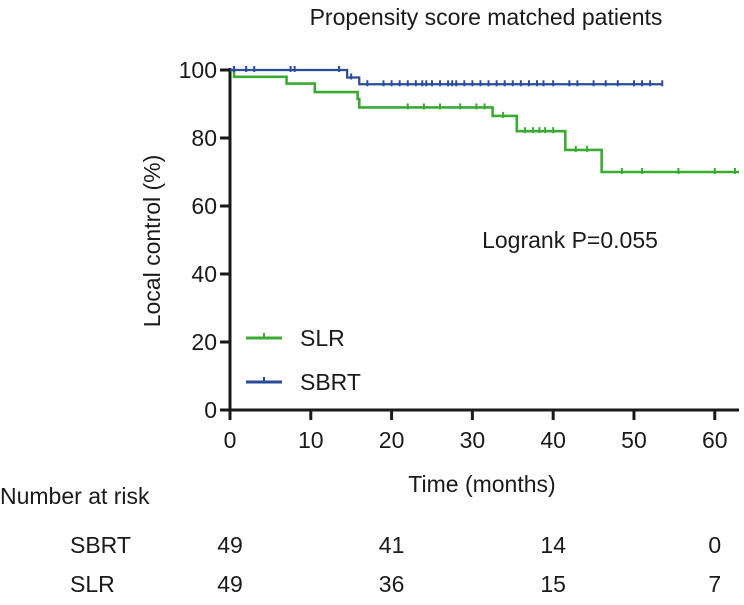 The width and height of the screenshot is (744, 605). Describe the element at coordinates (230, 584) in the screenshot. I see `risk-value-slr: 49` at that location.